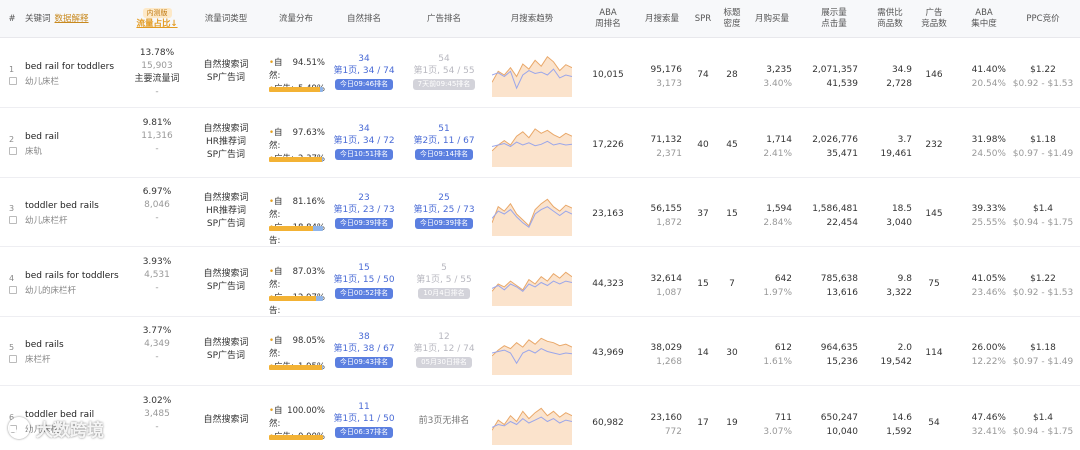 The width and height of the screenshot is (1080, 450). I want to click on header-ad-rank: 广告排名, so click(443, 18).